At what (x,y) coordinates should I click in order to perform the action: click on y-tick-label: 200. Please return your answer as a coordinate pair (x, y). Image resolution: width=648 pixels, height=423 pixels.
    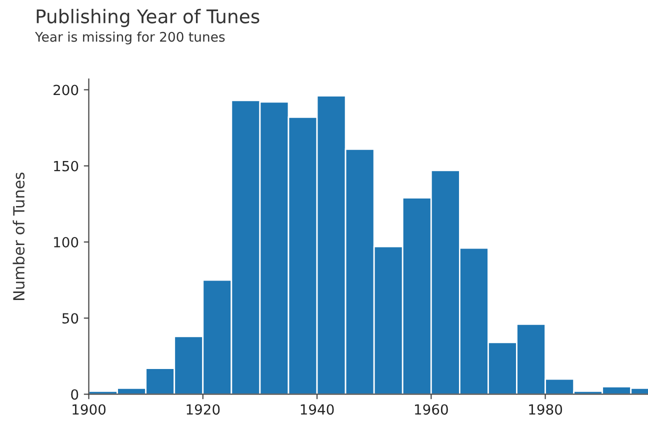
    Looking at the image, I should click on (66, 90).